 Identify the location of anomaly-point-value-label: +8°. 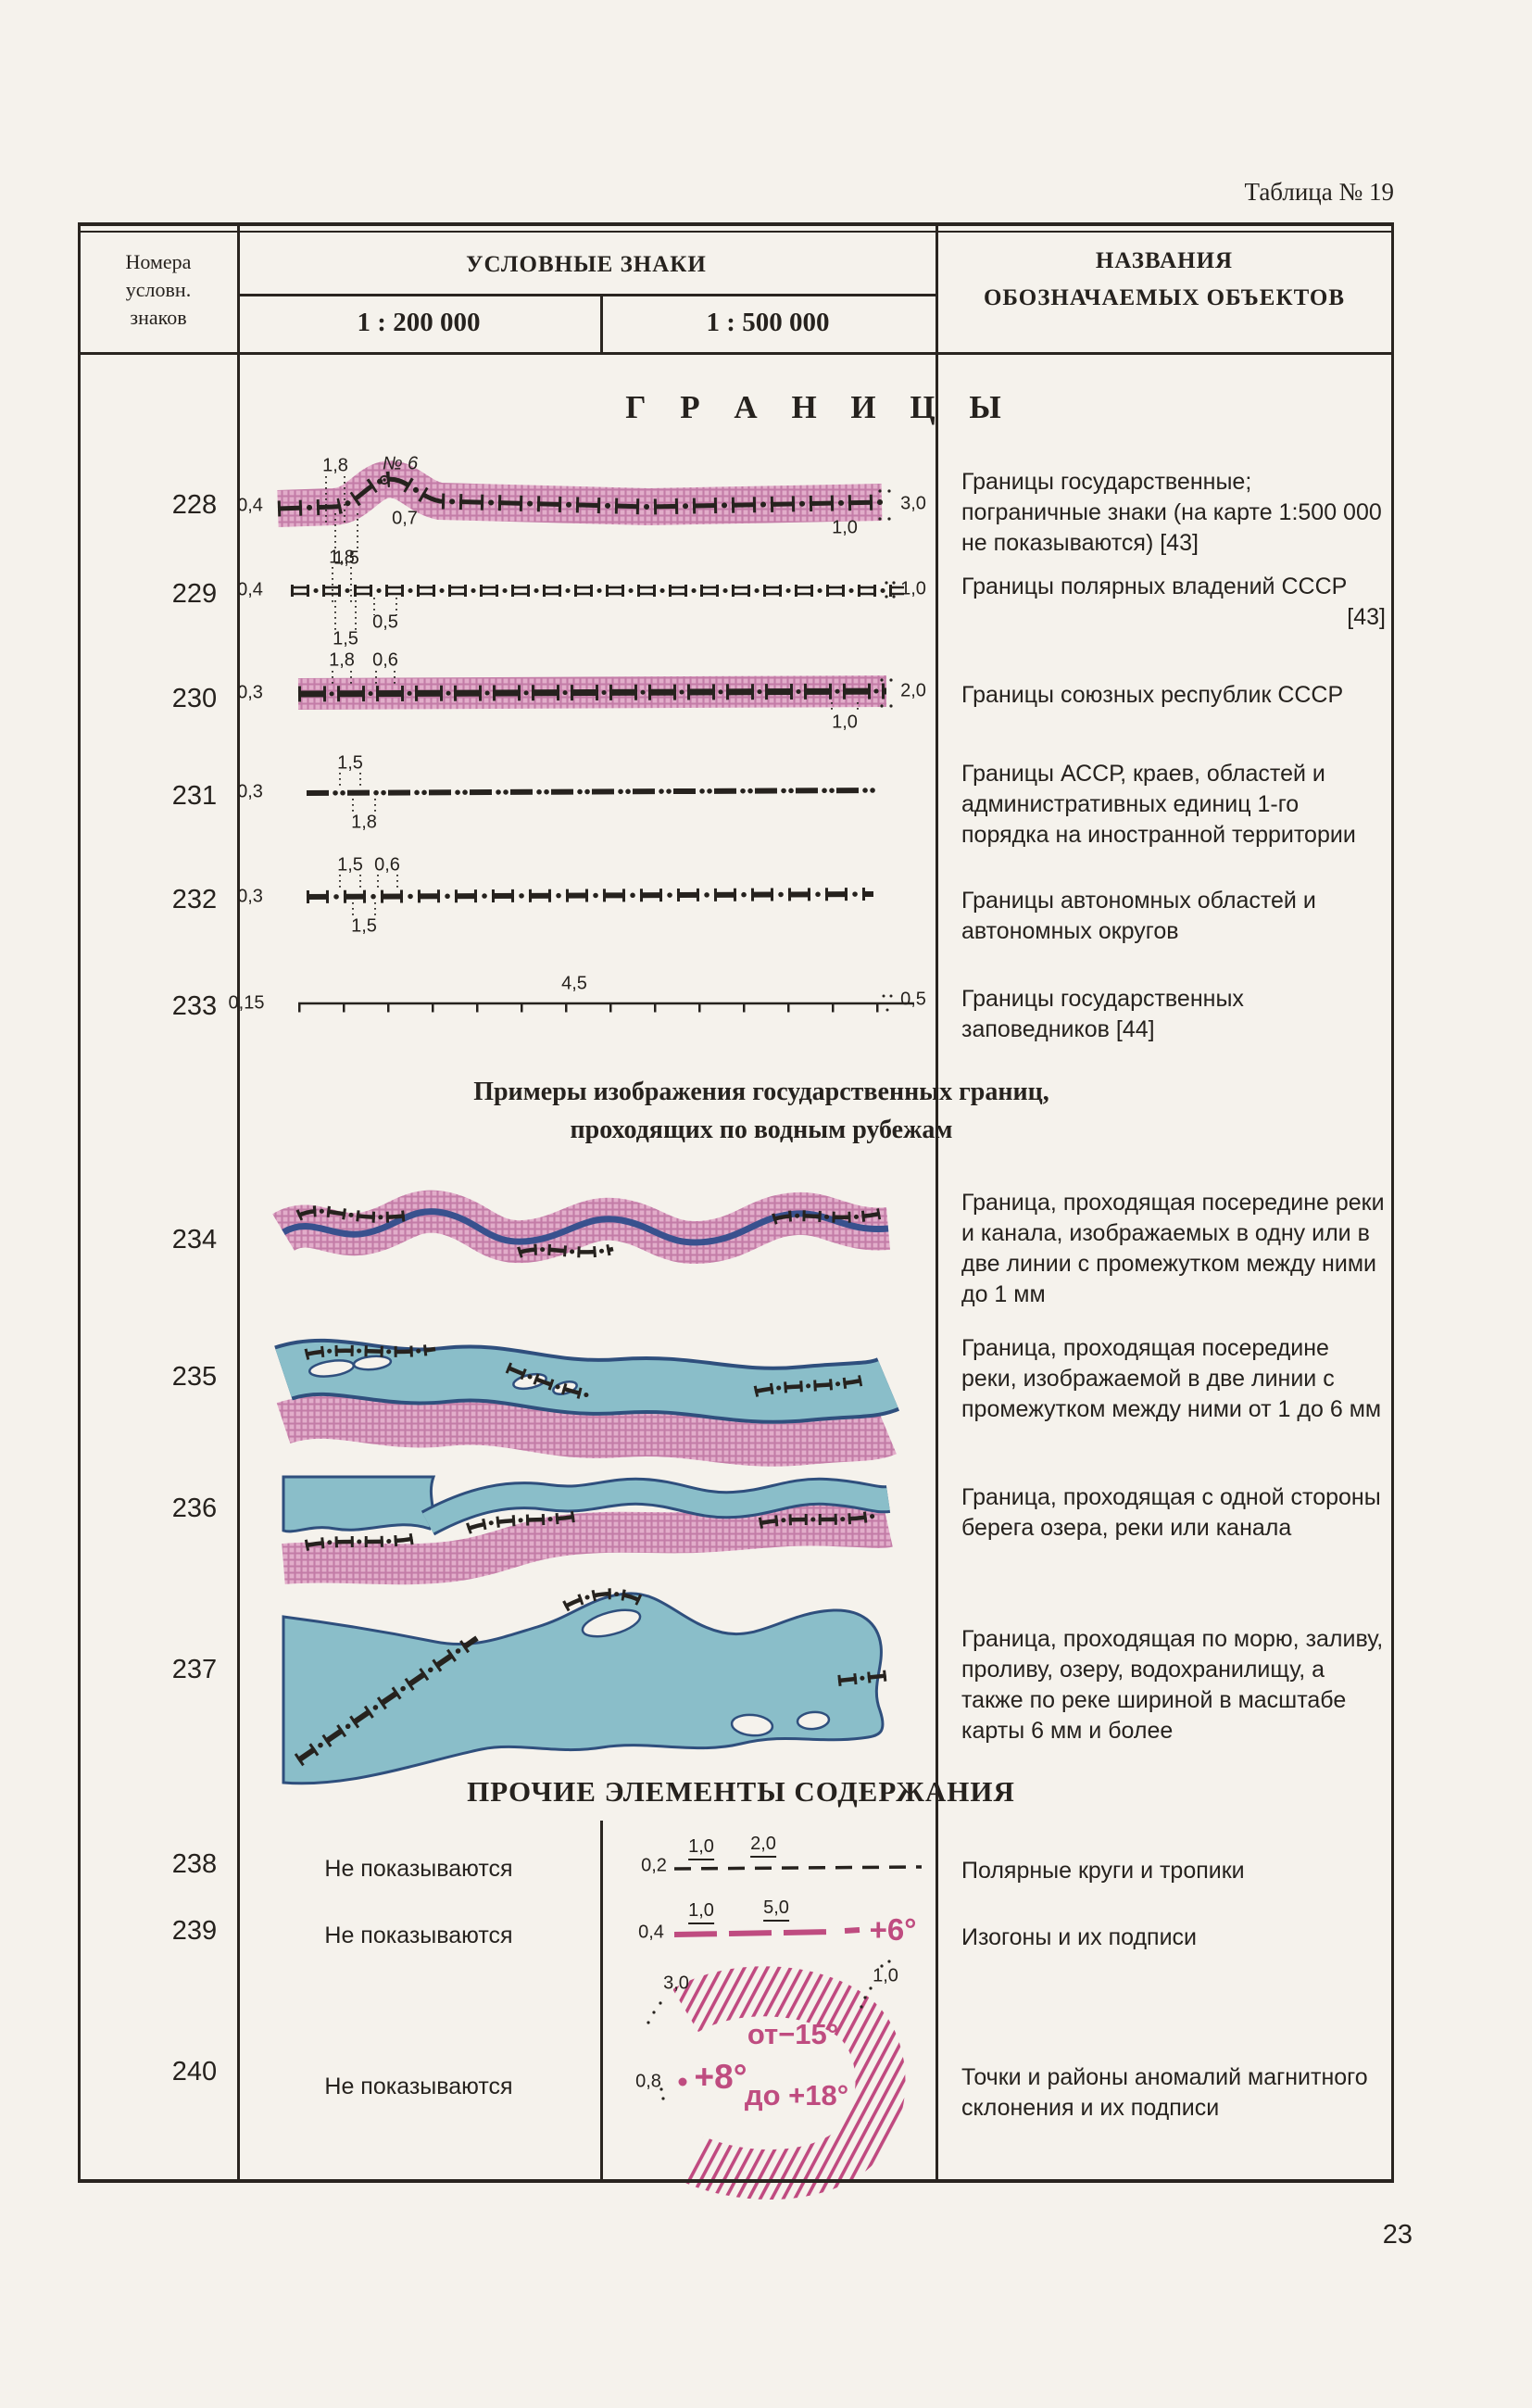
(720, 2077).